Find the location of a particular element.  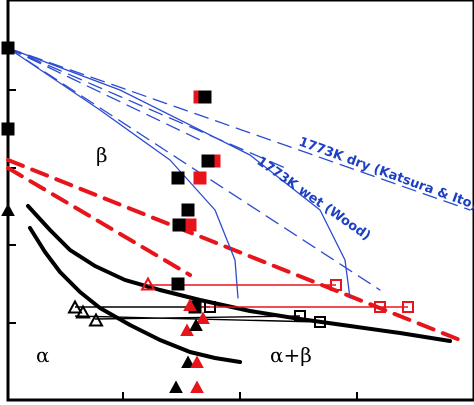

alpha-beta-field-label: α+β is located at coordinates (291, 355).